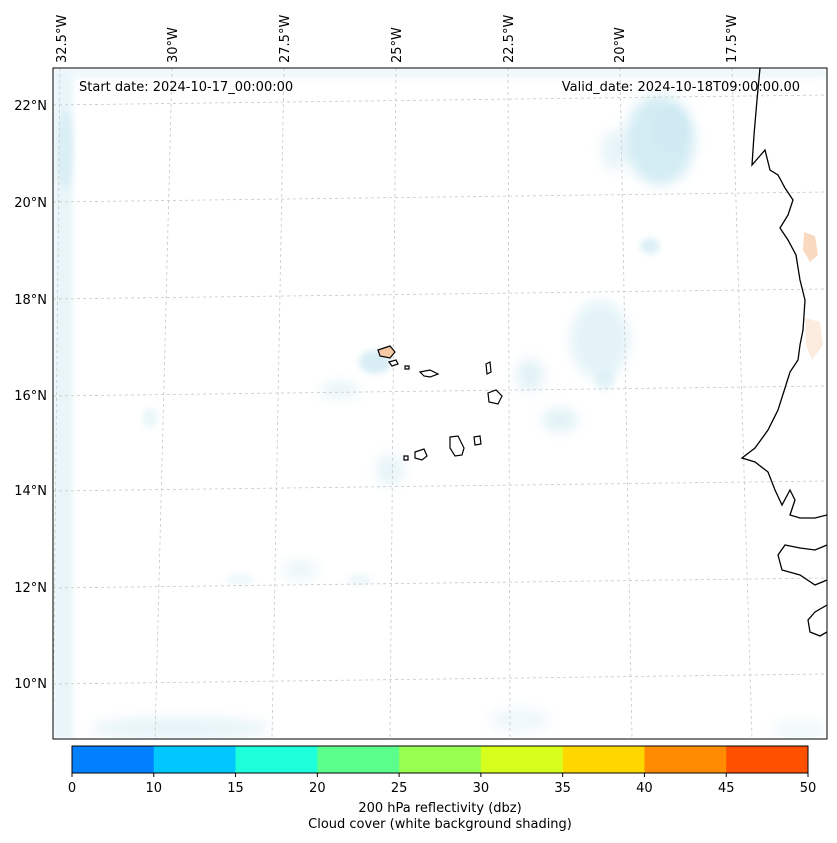  Describe the element at coordinates (477, 440) in the screenshot. I see `island-maio` at that location.